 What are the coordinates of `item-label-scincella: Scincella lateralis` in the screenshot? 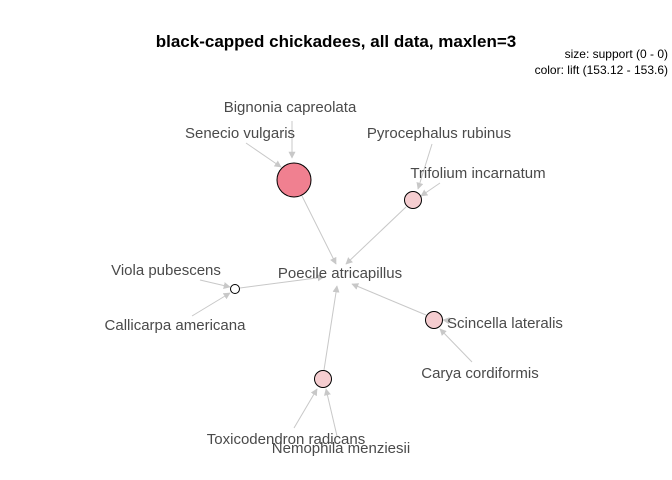 It's located at (505, 323).